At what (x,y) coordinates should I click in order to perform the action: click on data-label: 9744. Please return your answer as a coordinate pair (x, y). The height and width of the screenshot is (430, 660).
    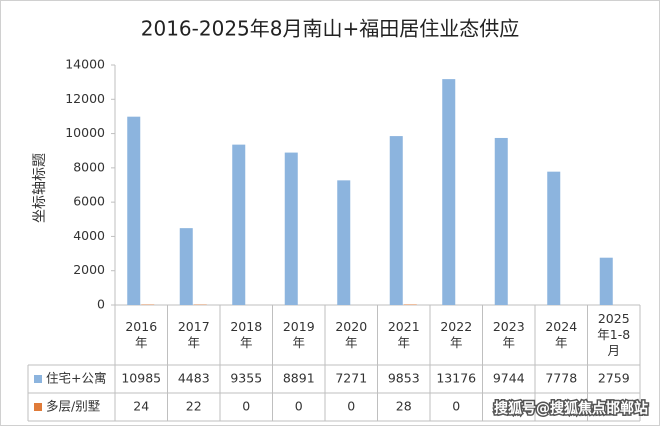
    Looking at the image, I should click on (509, 378).